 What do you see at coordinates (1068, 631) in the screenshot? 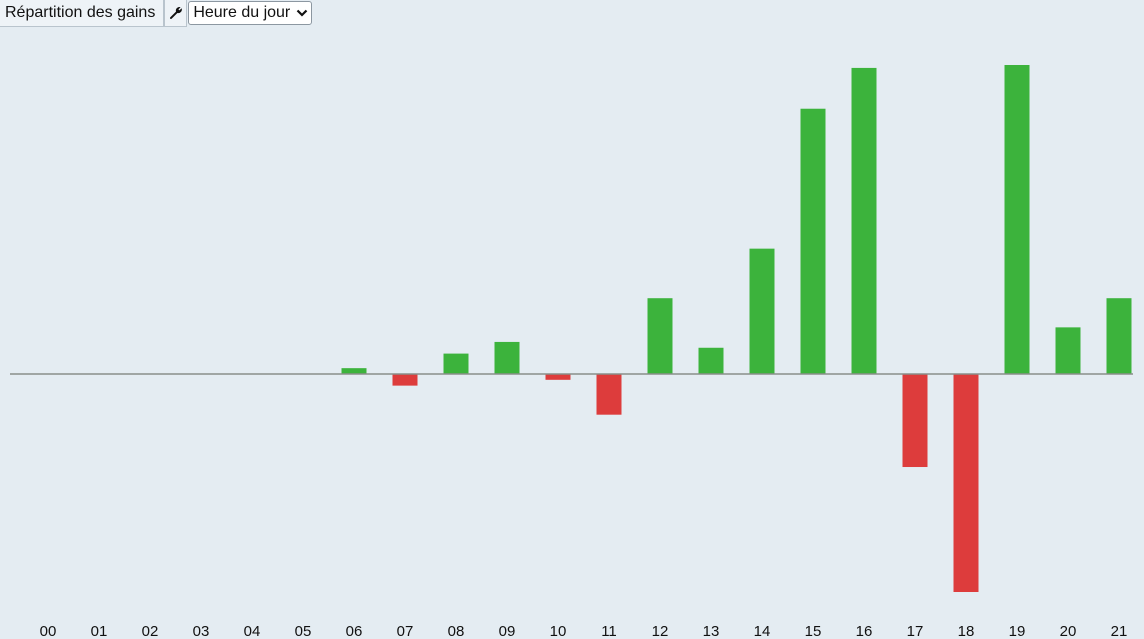
I see `x-tick-label: 20` at bounding box center [1068, 631].